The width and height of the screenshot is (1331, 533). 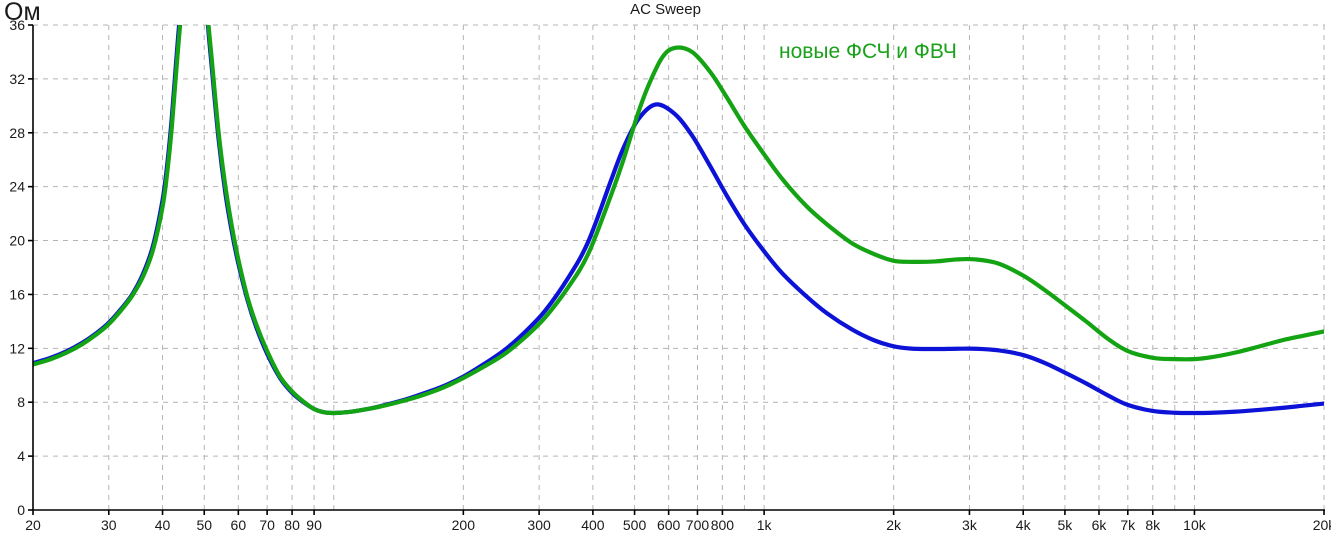 What do you see at coordinates (204, 525) in the screenshot?
I see `x-tick-label: 50` at bounding box center [204, 525].